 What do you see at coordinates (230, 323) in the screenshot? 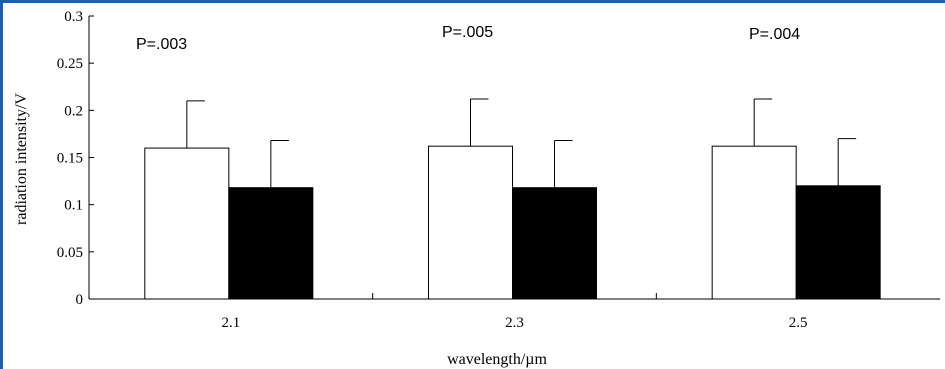
I see `x-tick-label: 2.1` at bounding box center [230, 323].